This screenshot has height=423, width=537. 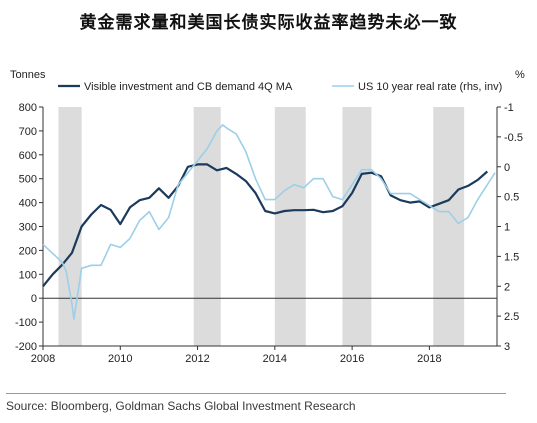 What do you see at coordinates (511, 257) in the screenshot?
I see `right-tick-label: 1.5` at bounding box center [511, 257].